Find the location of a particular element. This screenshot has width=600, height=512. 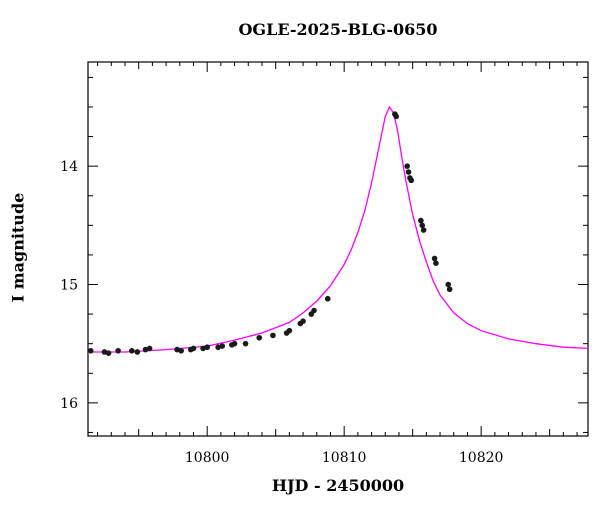

y-tick-label: 15 is located at coordinates (69, 286).